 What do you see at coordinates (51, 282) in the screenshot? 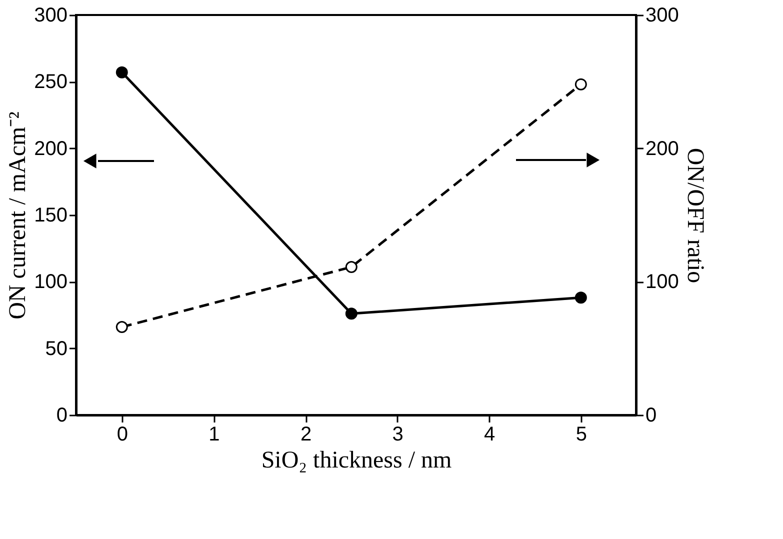
I see `y-tick-label: 100` at bounding box center [51, 282].